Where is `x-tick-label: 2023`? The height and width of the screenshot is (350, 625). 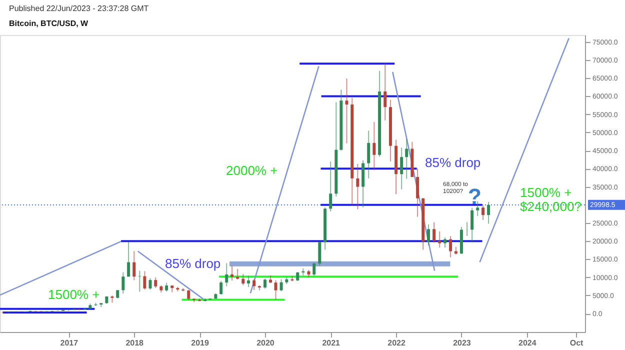 x-tick-label: 2023 is located at coordinates (462, 343).